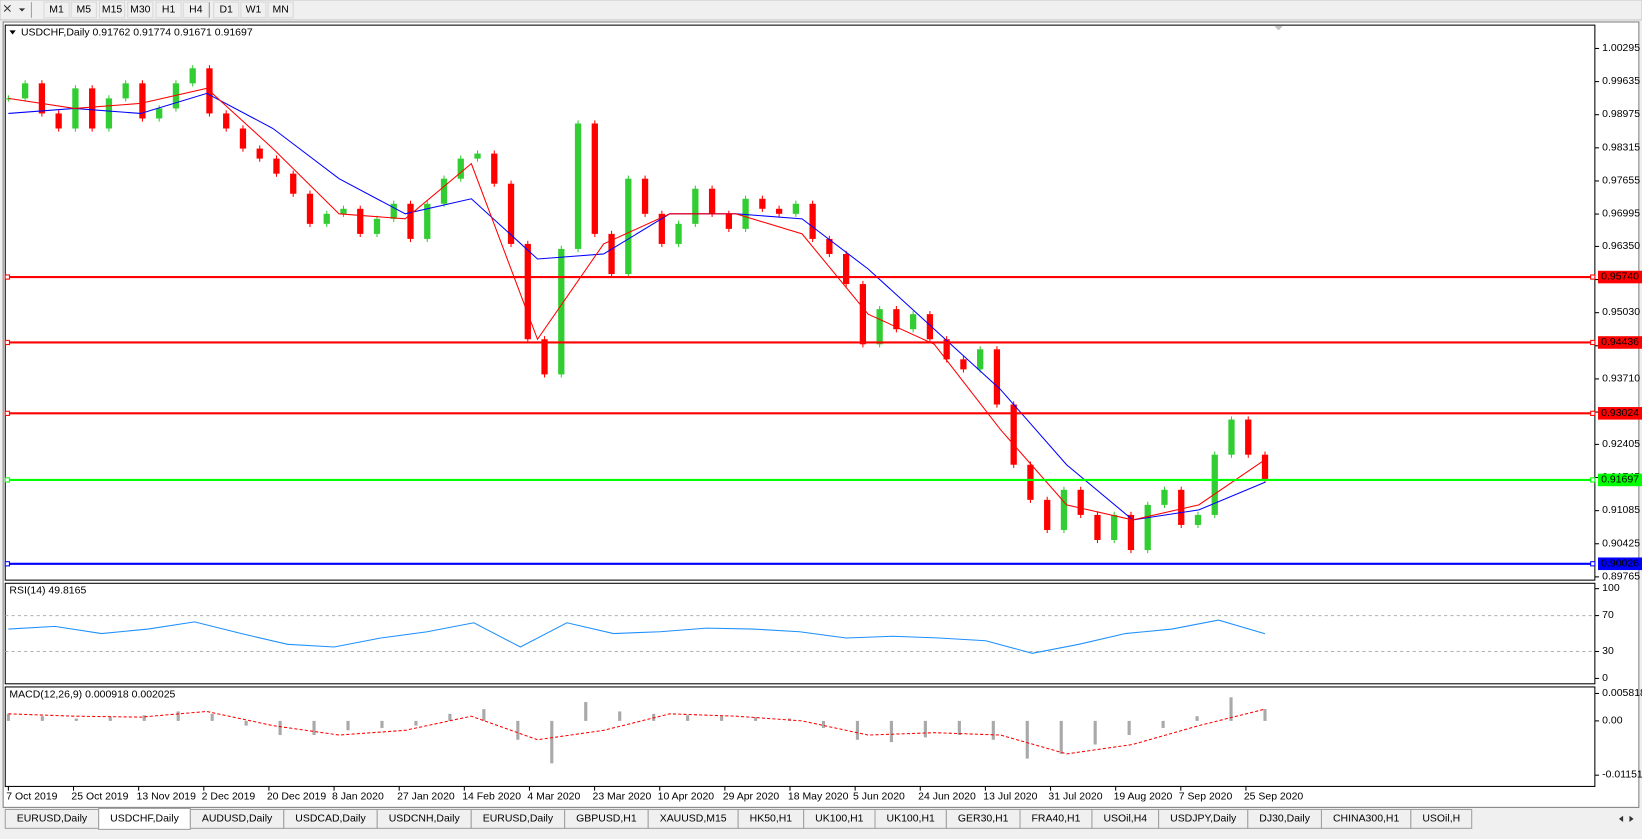 The image size is (1642, 839). What do you see at coordinates (800, 736) in the screenshot?
I see `macd-panel` at bounding box center [800, 736].